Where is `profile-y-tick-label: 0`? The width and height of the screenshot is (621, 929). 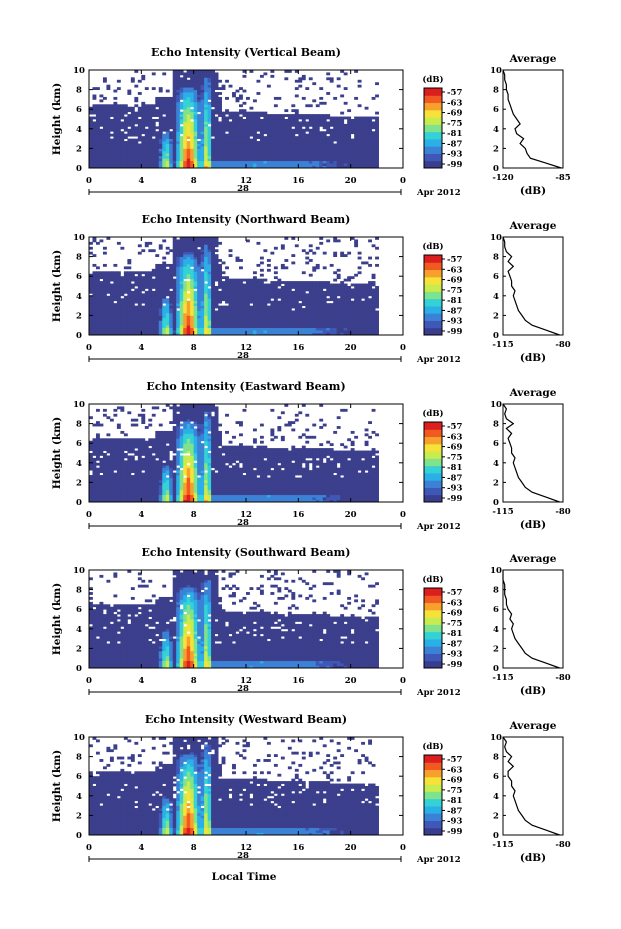
profile-y-tick-label: 0 is located at coordinates (496, 169).